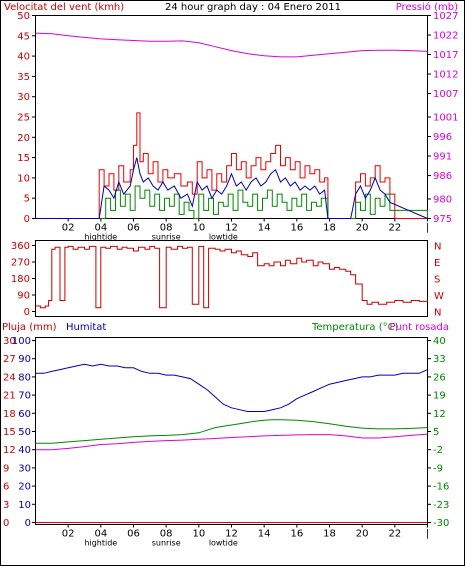 The image size is (465, 566). What do you see at coordinates (27, 199) in the screenshot?
I see `y-tick-label: 5` at bounding box center [27, 199].